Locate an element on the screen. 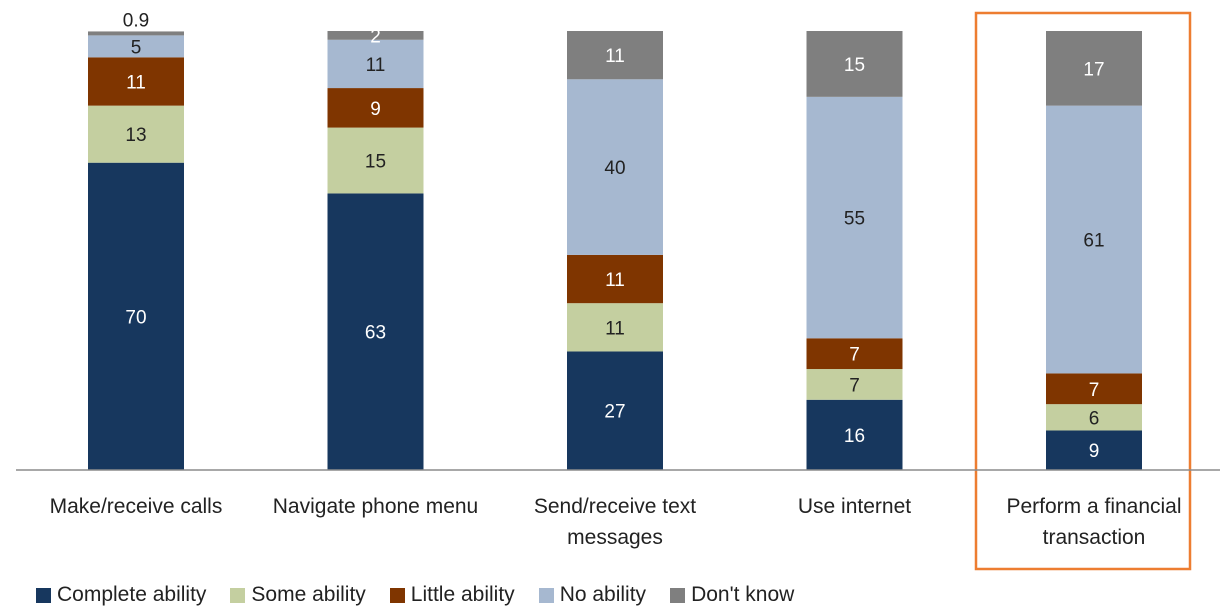  legend-item-no-ability: No ability is located at coordinates (592, 595).